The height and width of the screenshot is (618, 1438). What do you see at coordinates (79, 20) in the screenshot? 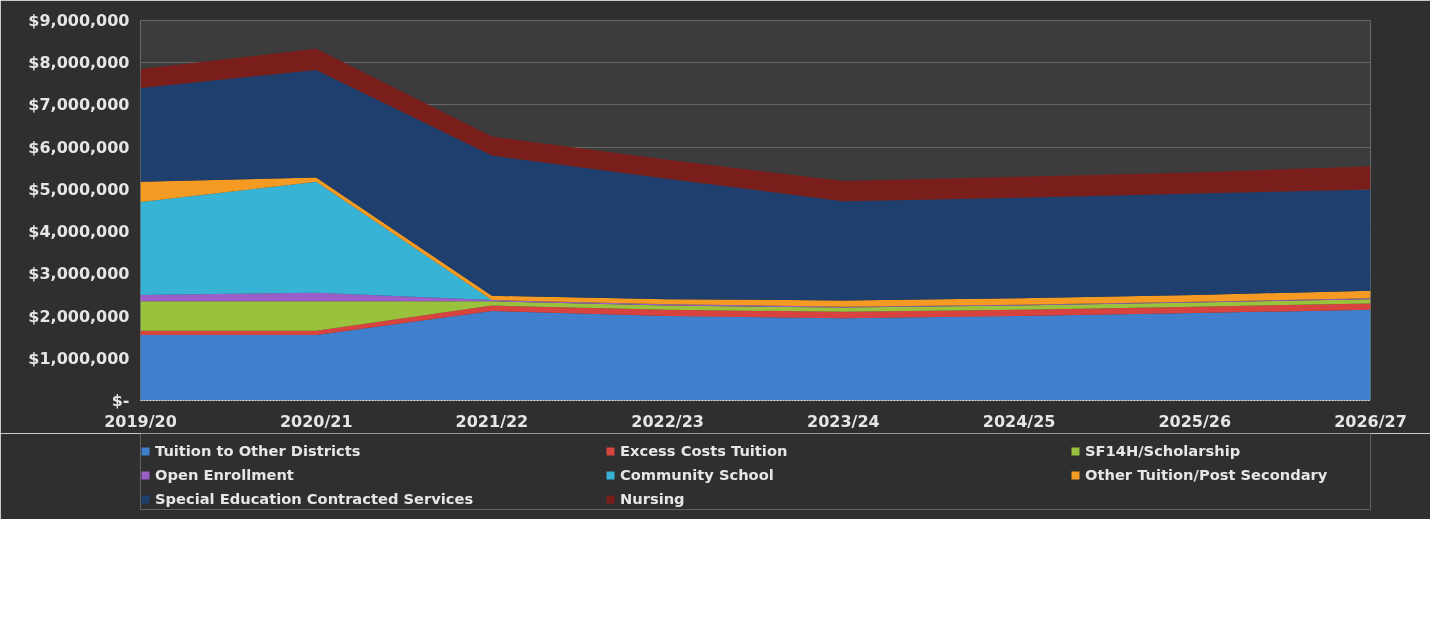
I see `y-tick-label: $9,000,000` at bounding box center [79, 20].